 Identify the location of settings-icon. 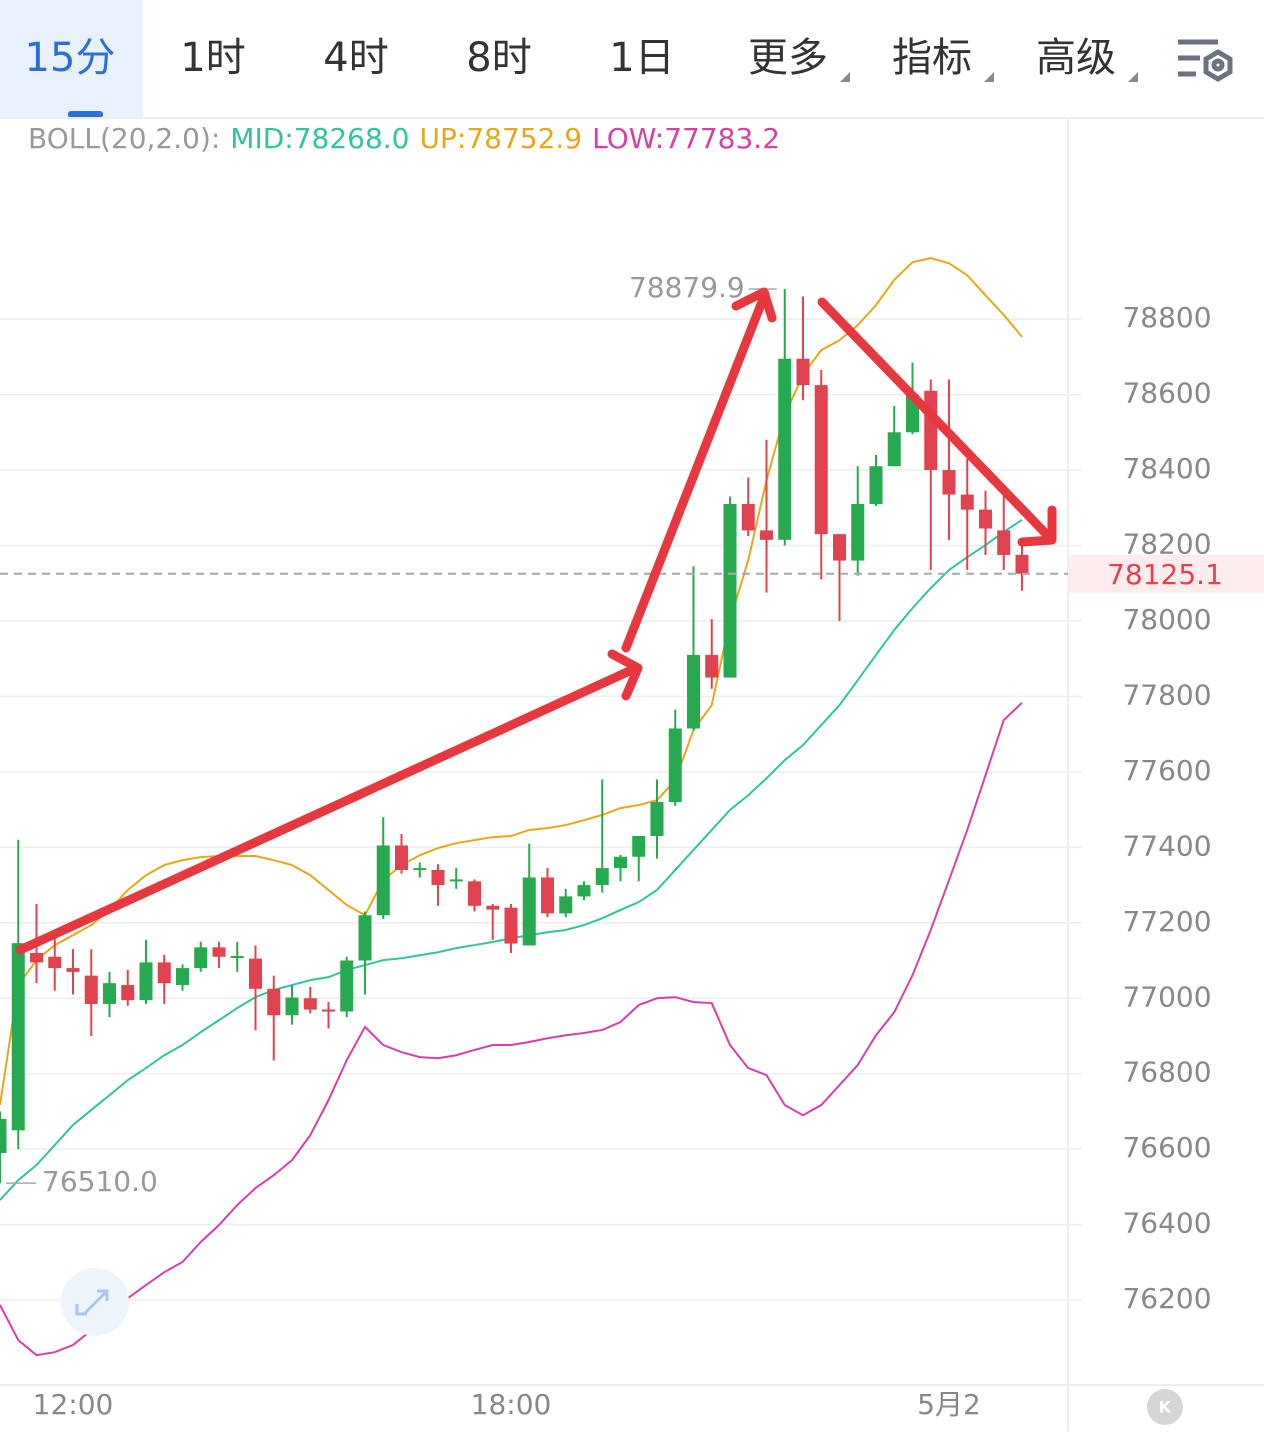
(1205, 60).